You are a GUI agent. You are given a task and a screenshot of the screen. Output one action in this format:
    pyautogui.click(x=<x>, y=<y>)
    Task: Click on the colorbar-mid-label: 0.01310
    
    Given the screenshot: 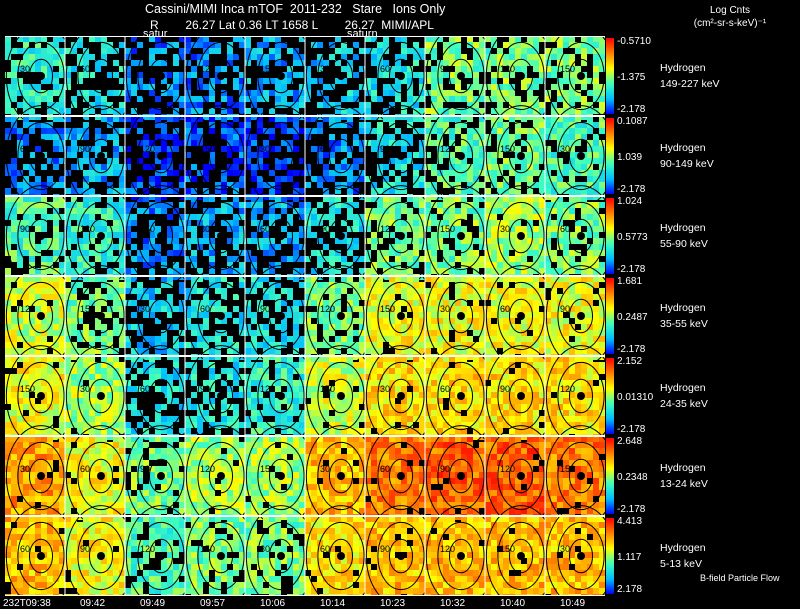 What is the action you would take?
    pyautogui.click(x=635, y=397)
    